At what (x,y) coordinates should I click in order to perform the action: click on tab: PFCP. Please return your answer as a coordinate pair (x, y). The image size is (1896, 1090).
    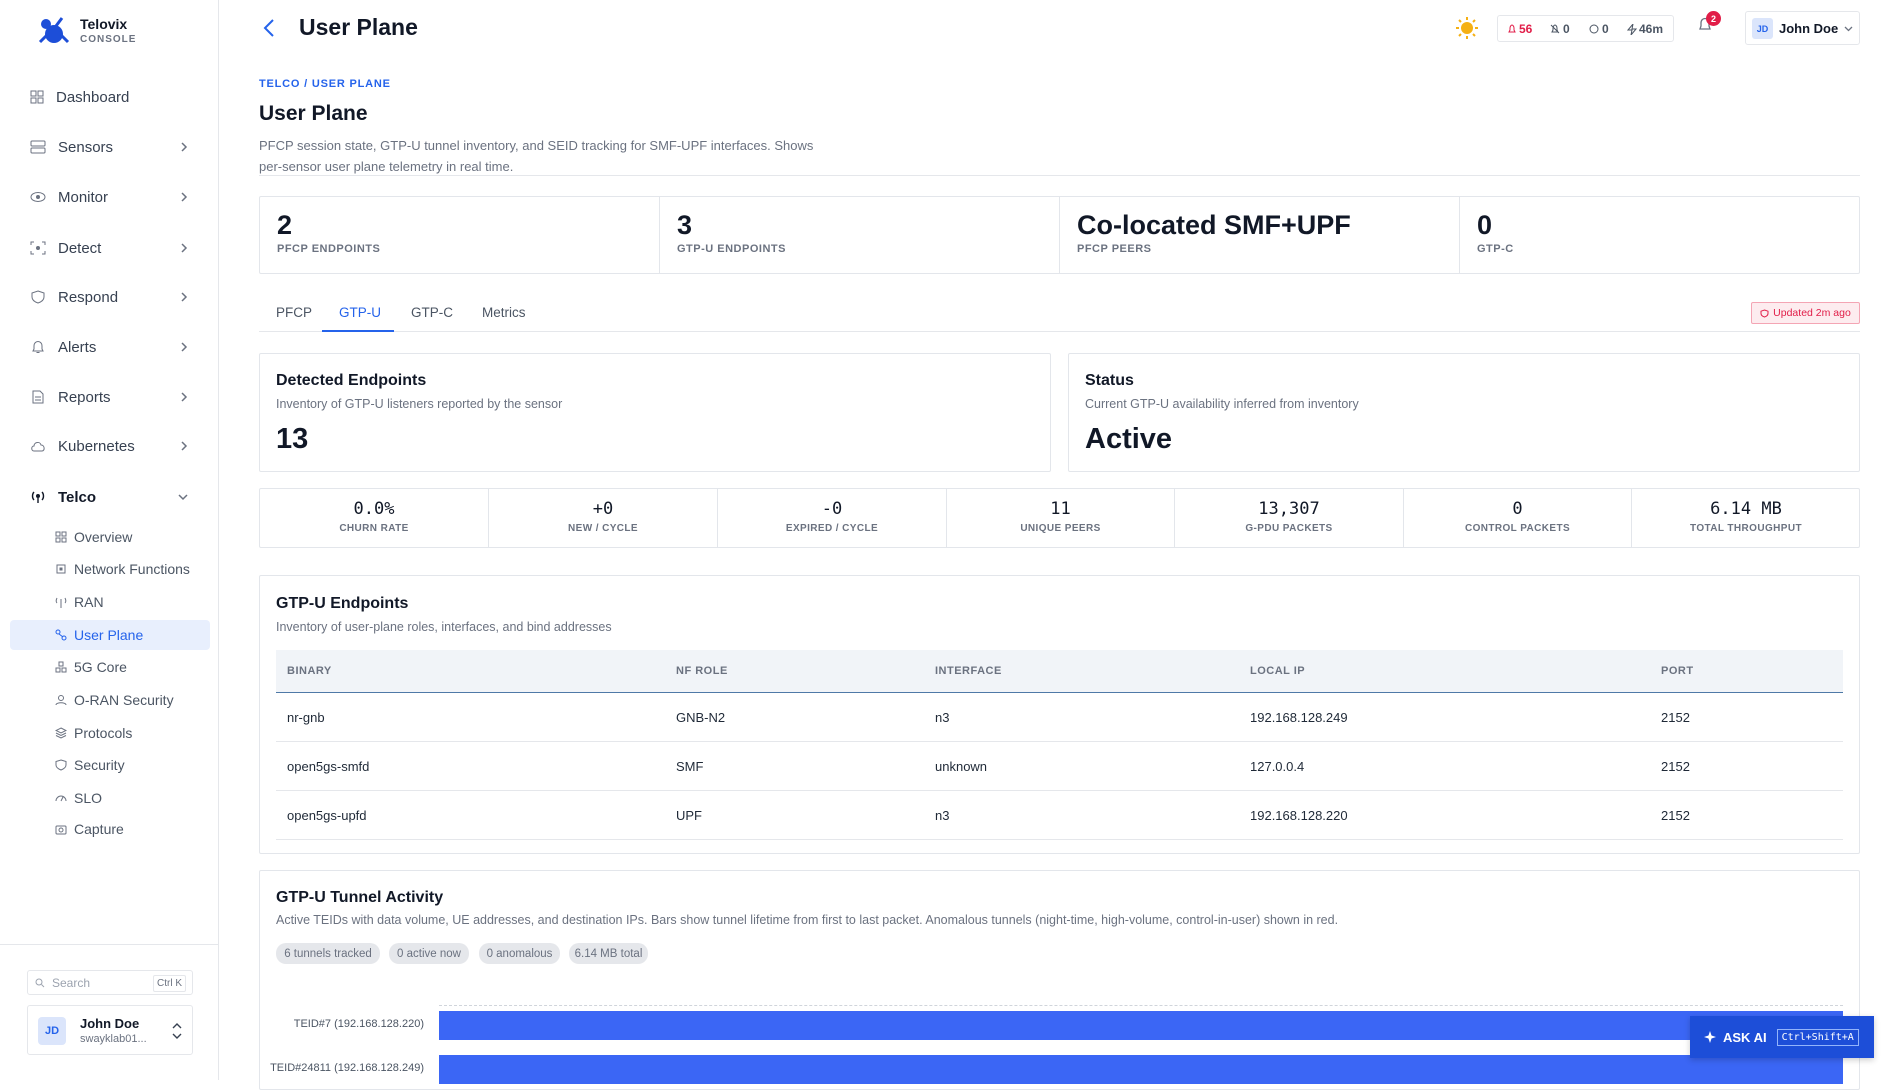
    Looking at the image, I should click on (294, 312).